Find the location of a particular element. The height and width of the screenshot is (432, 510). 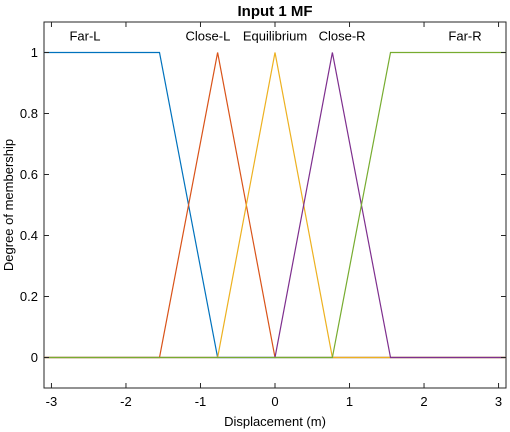

y-tick-label: 0.8 is located at coordinates (29, 113).